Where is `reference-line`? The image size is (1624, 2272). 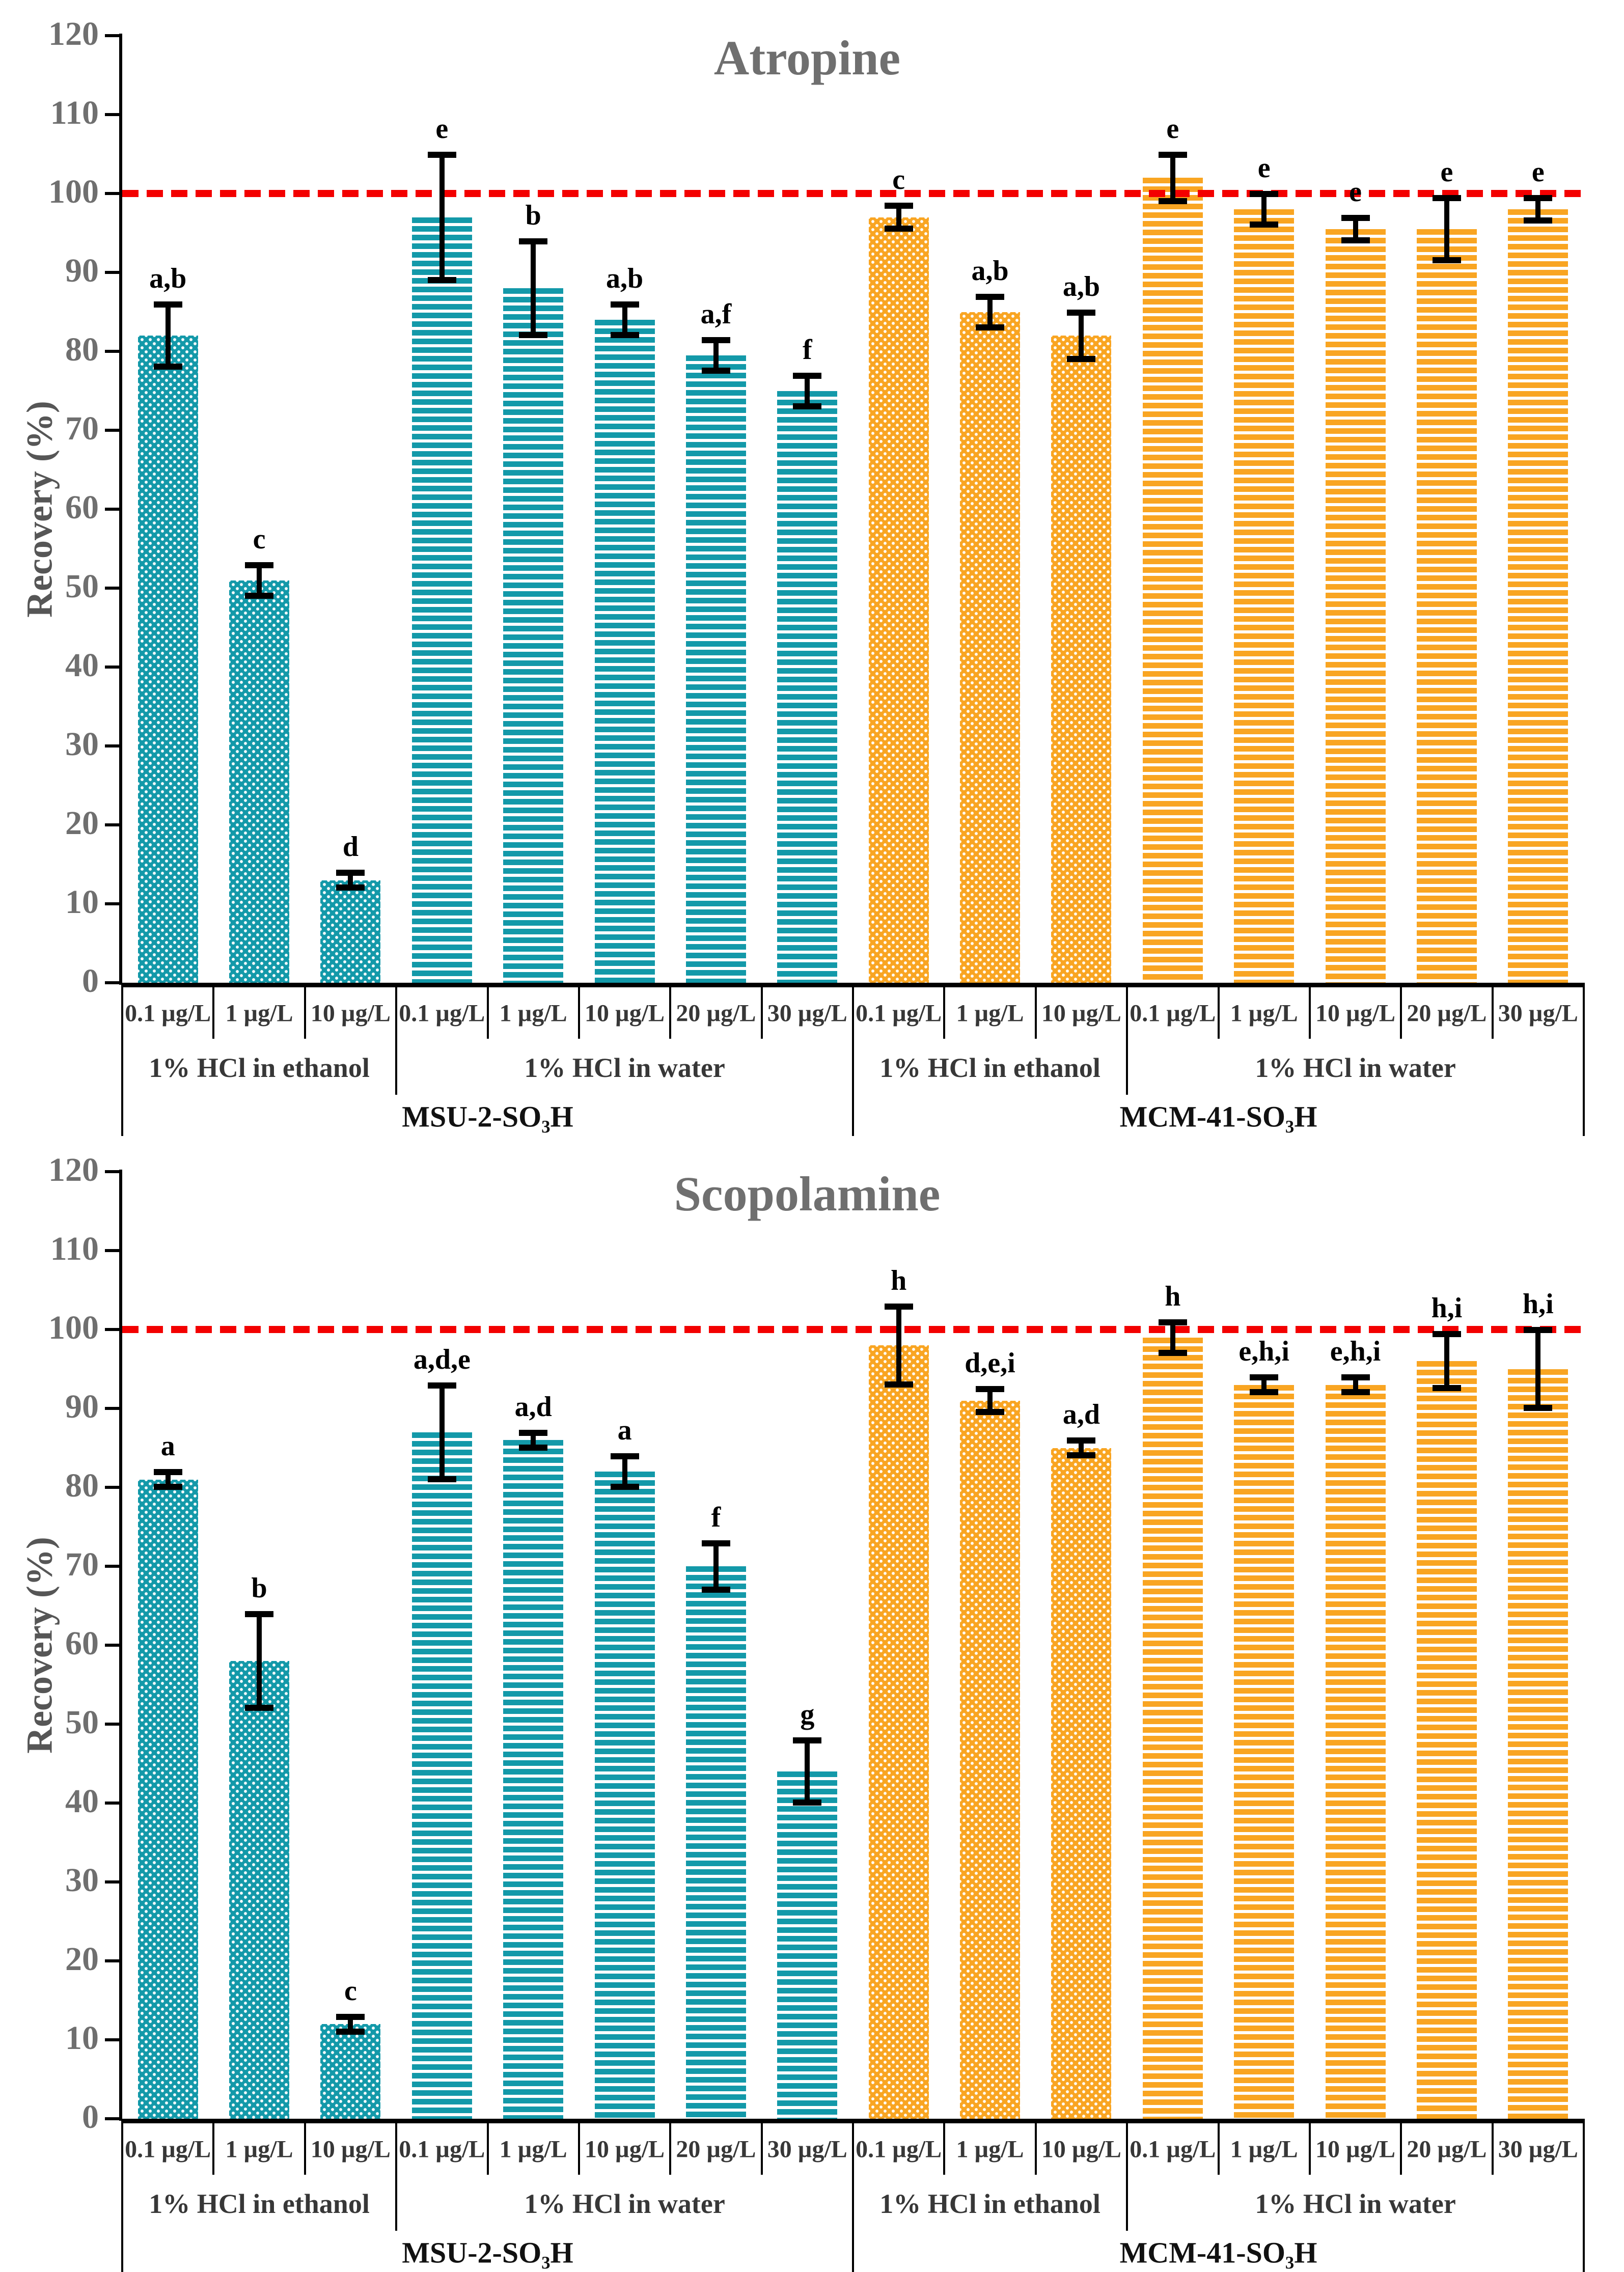 reference-line is located at coordinates (853, 193).